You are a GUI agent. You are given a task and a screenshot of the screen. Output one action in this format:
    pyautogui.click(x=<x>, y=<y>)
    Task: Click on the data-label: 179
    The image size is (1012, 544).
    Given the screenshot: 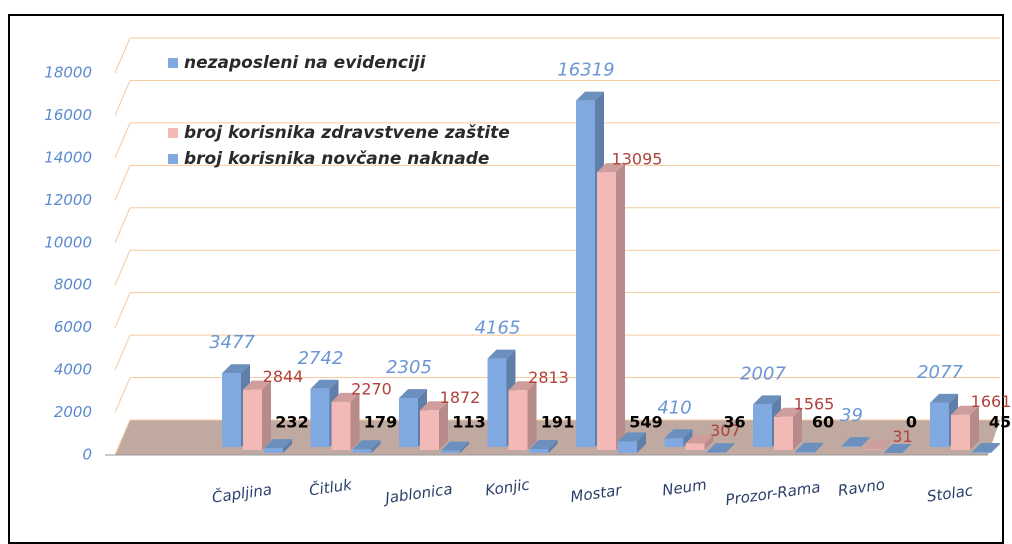 What is the action you would take?
    pyautogui.click(x=380, y=422)
    